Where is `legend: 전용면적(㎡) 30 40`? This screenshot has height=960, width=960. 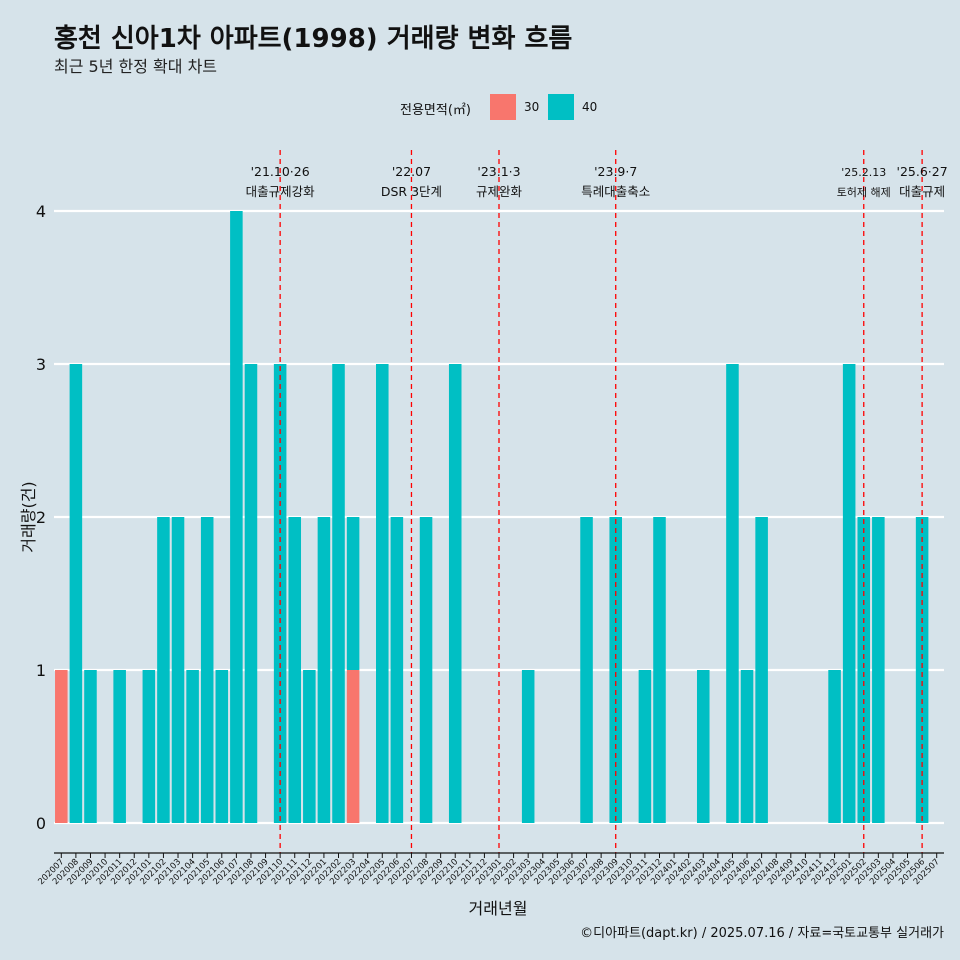 legend: 전용면적(㎡) 30 40 is located at coordinates (480, 108).